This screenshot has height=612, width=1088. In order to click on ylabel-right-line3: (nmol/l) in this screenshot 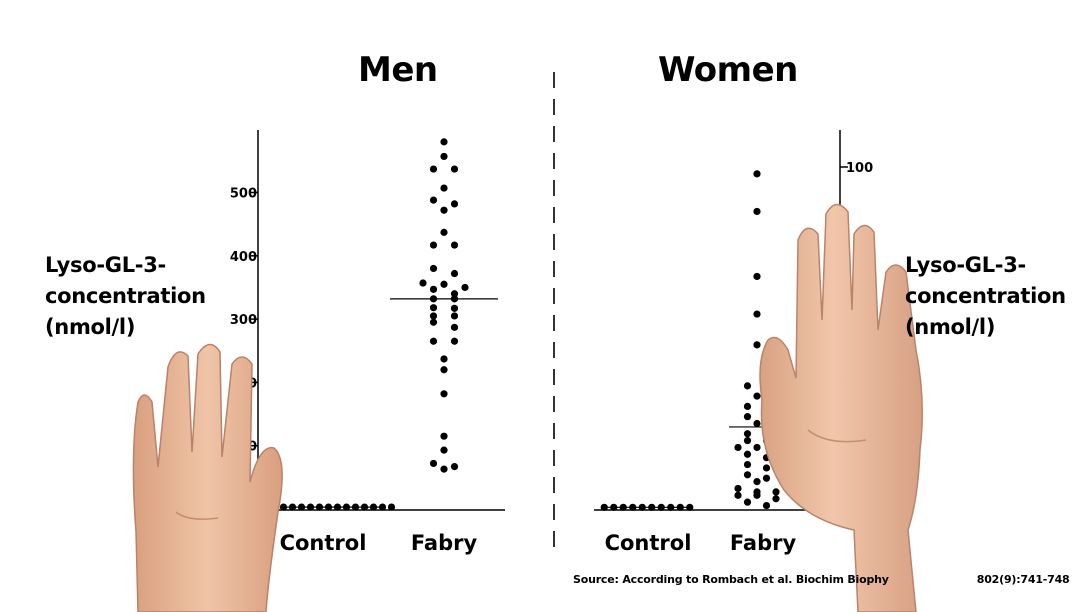, I will do `click(950, 327)`.